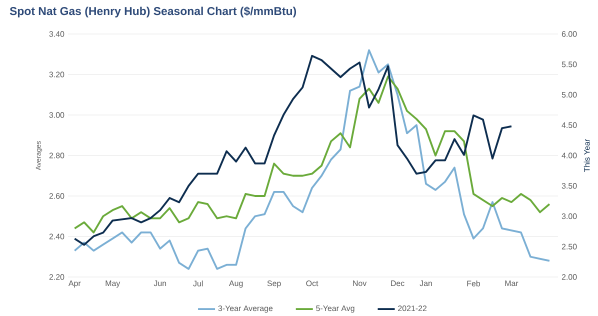 Image resolution: width=598 pixels, height=316 pixels. Describe the element at coordinates (153, 12) in the screenshot. I see `chart-title: Spot Nat Gas (Henry Hub) Seasonal Chart ($/mmBtu)` at that location.